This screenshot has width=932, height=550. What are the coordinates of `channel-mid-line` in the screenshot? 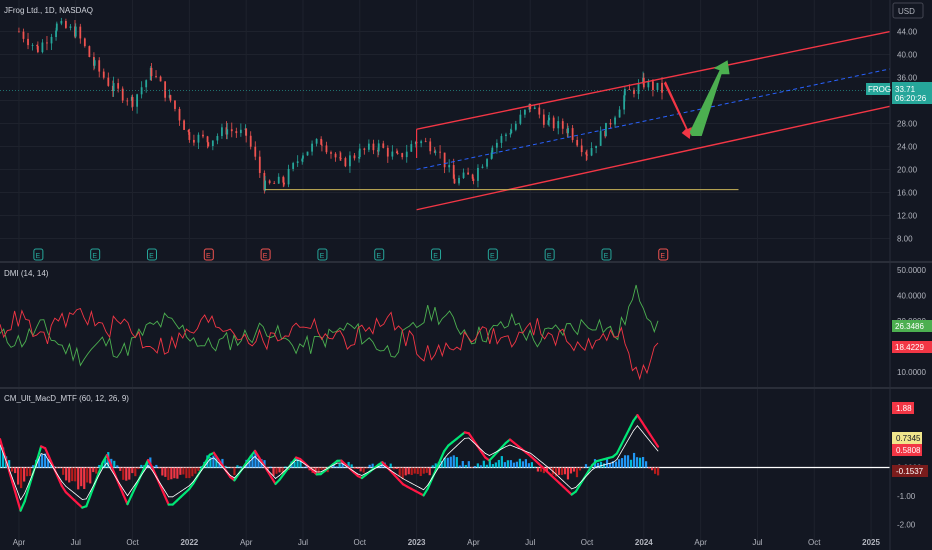 It's located at (653, 119).